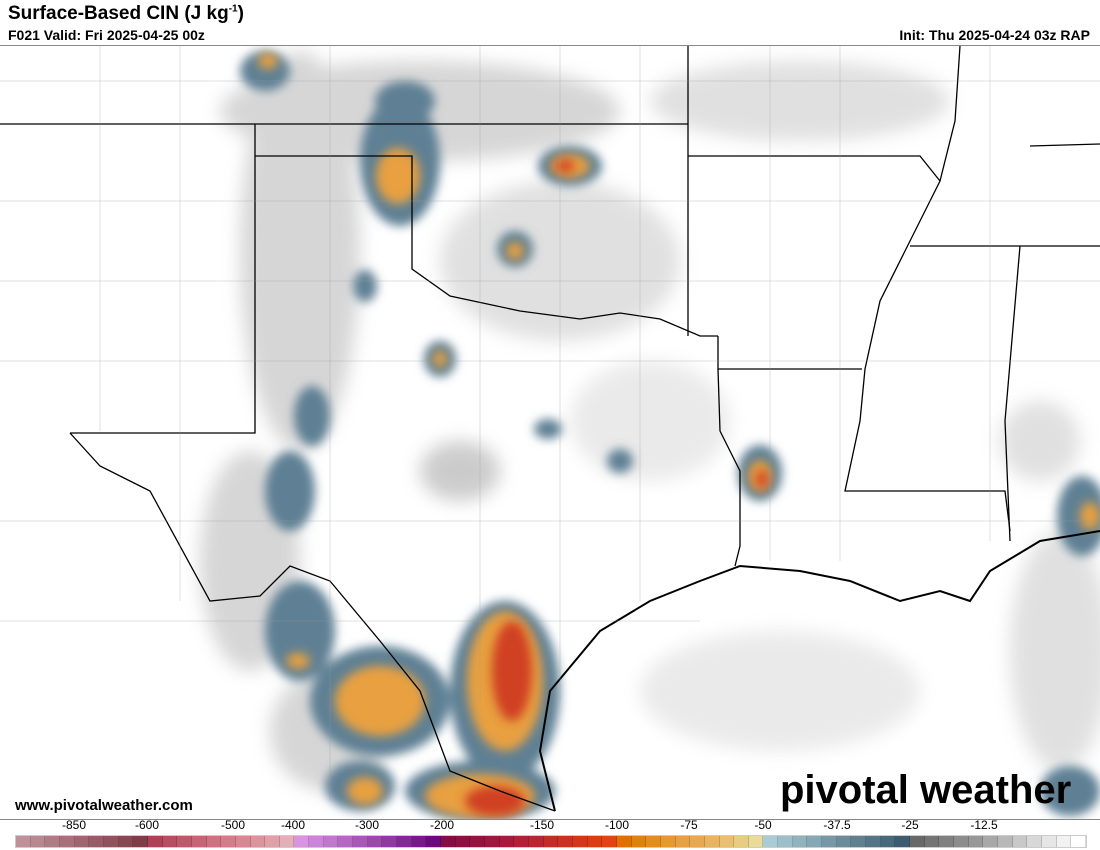  I want to click on website-label: www.pivotalweather.com, so click(104, 805).